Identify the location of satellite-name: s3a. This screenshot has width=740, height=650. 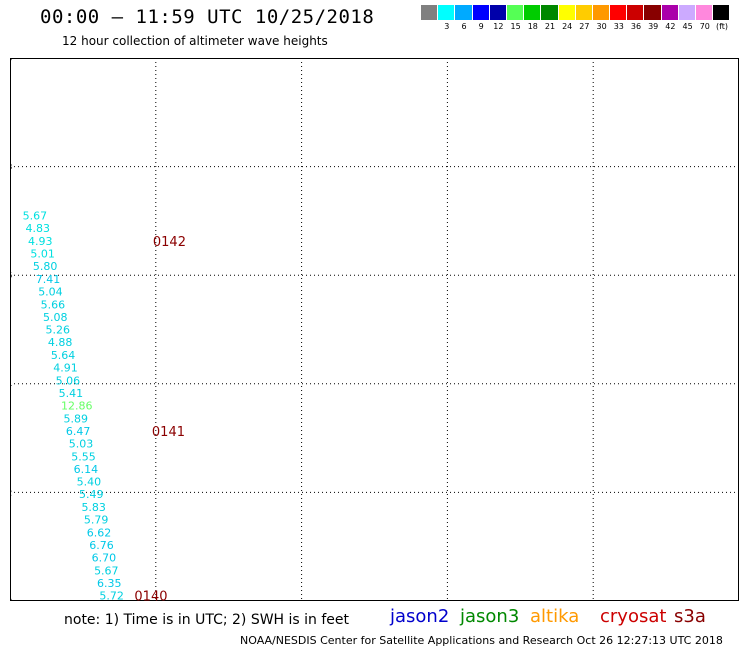
(690, 616).